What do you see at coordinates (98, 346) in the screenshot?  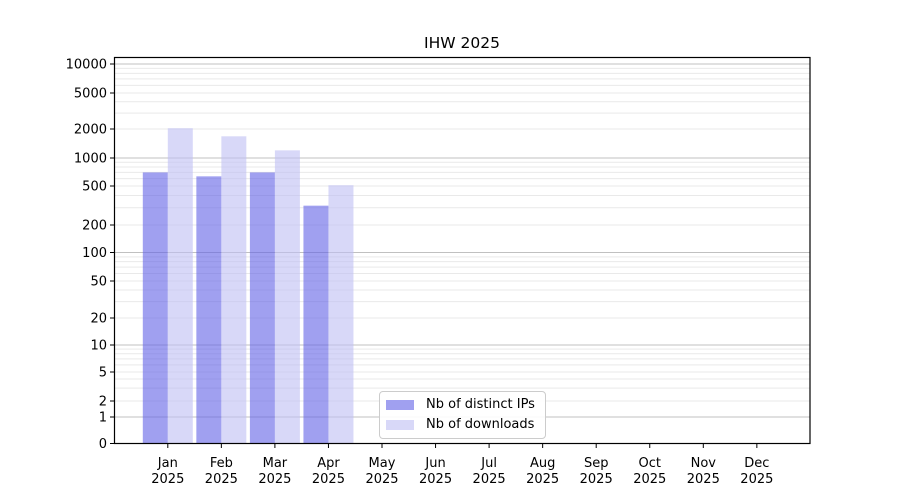 I see `y-tick-label: 10` at bounding box center [98, 346].